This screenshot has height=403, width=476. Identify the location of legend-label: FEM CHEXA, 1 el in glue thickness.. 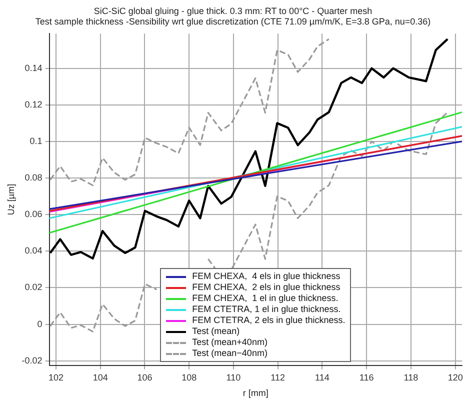
(265, 298).